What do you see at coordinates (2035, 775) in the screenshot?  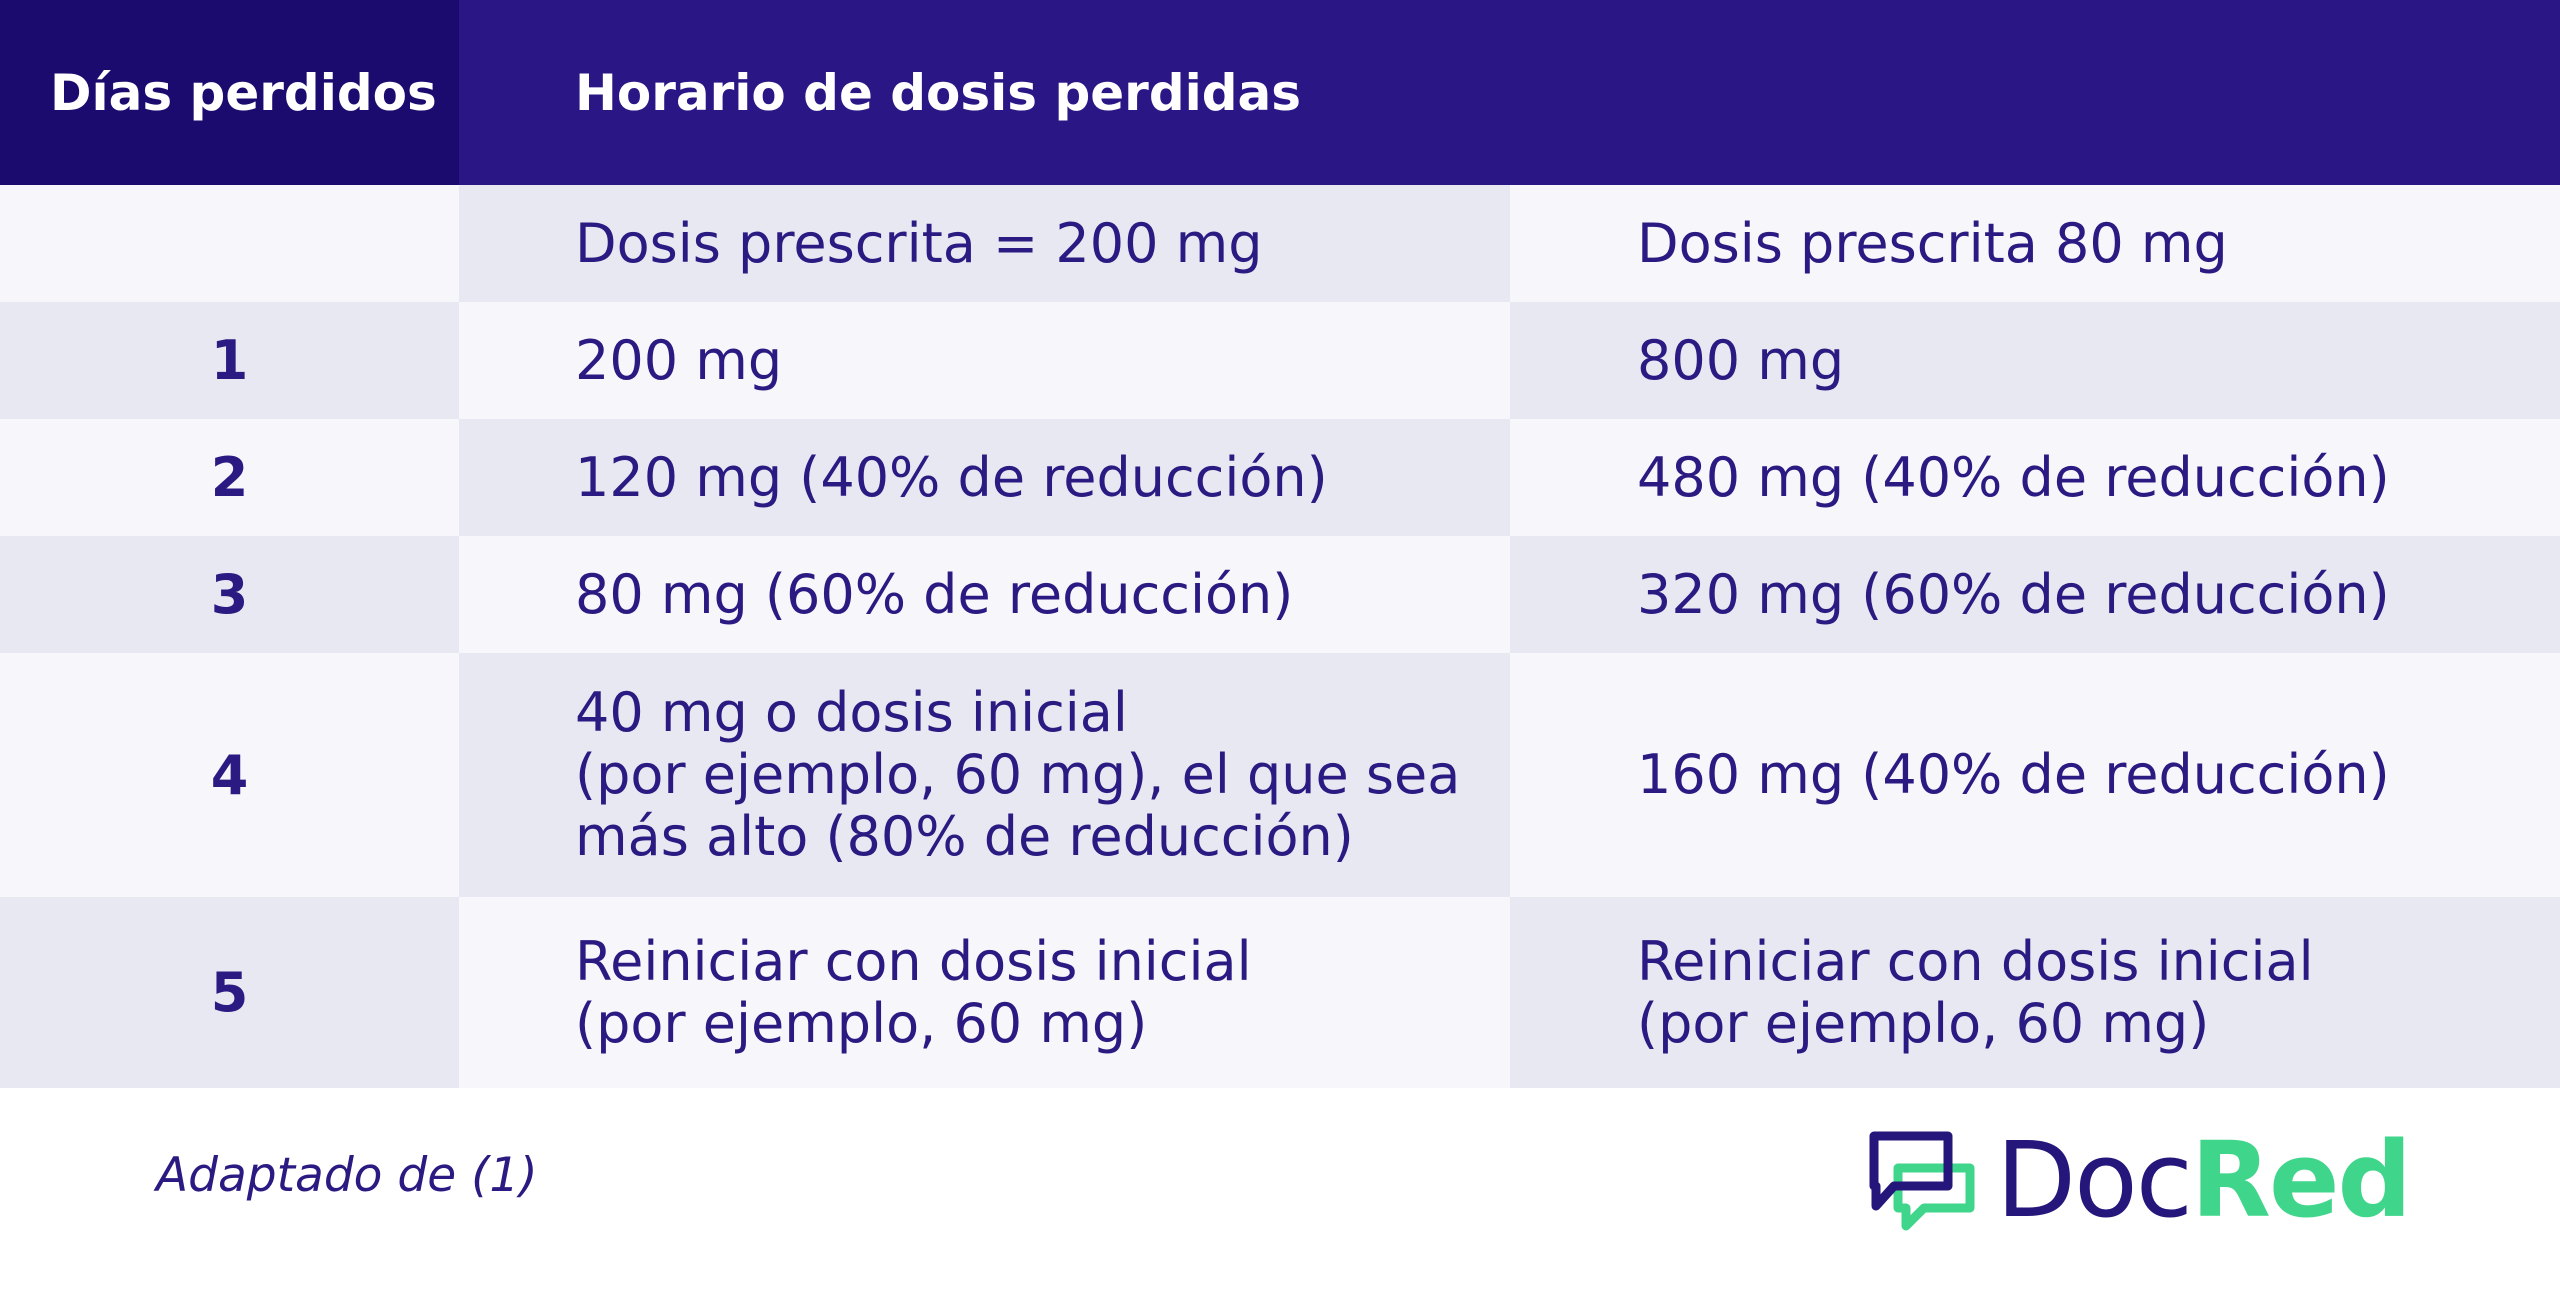 I see `dose-b-cell: 160 mg (40% de reducción)` at bounding box center [2035, 775].